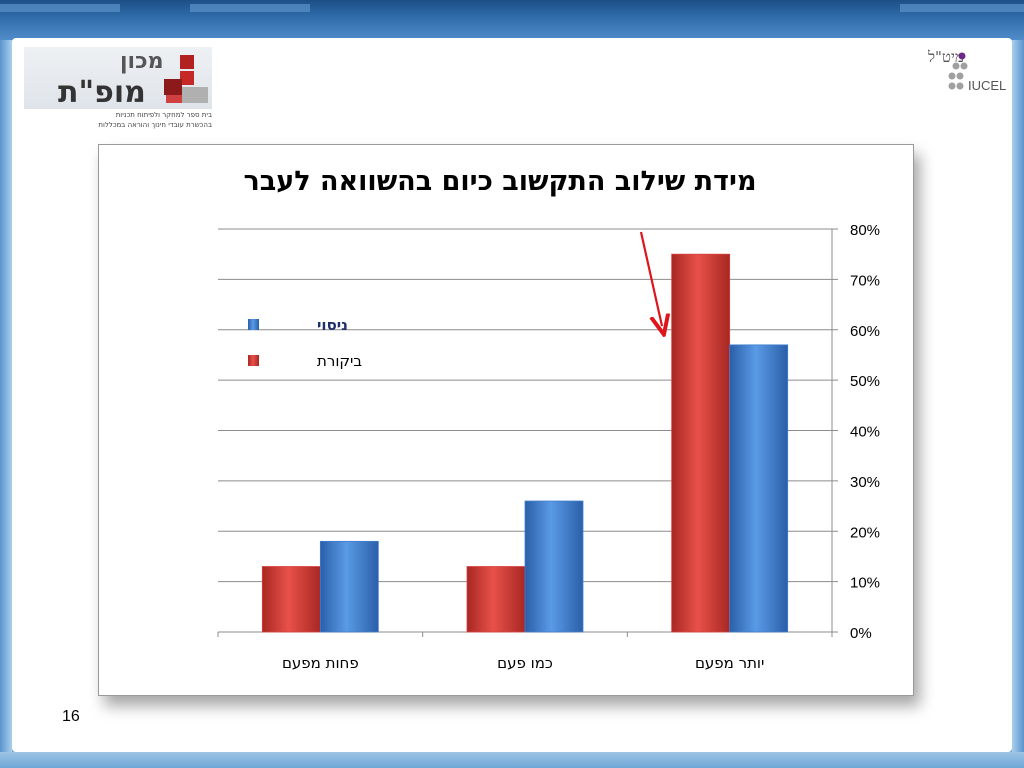  I want to click on page-number: 16, so click(71, 716).